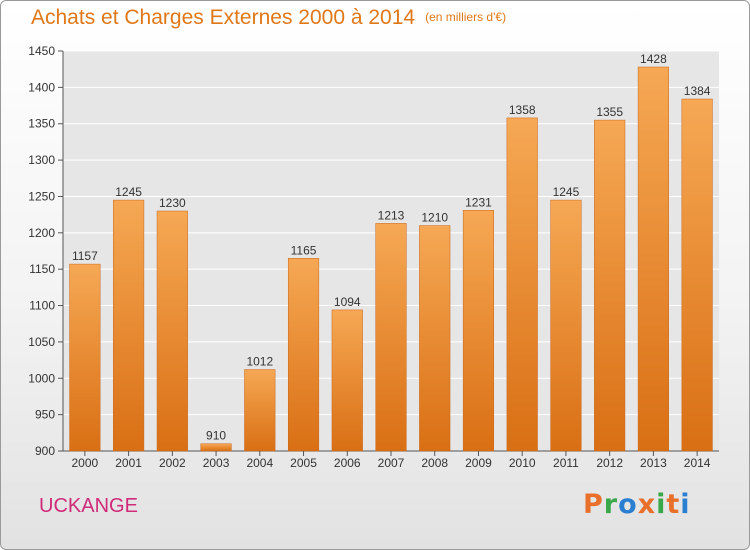 This screenshot has height=550, width=750. Describe the element at coordinates (466, 17) in the screenshot. I see `chart-subtitle: (en milliers d'€)` at that location.